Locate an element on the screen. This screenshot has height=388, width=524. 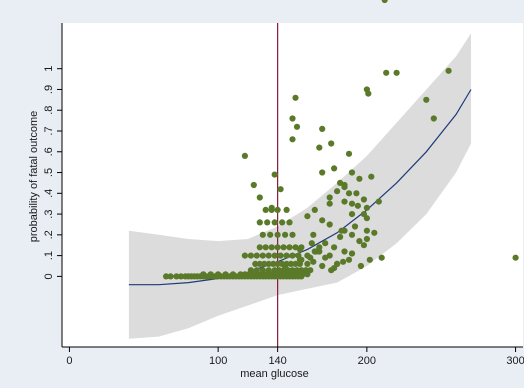
y-tick-label: 1 is located at coordinates (49, 69).